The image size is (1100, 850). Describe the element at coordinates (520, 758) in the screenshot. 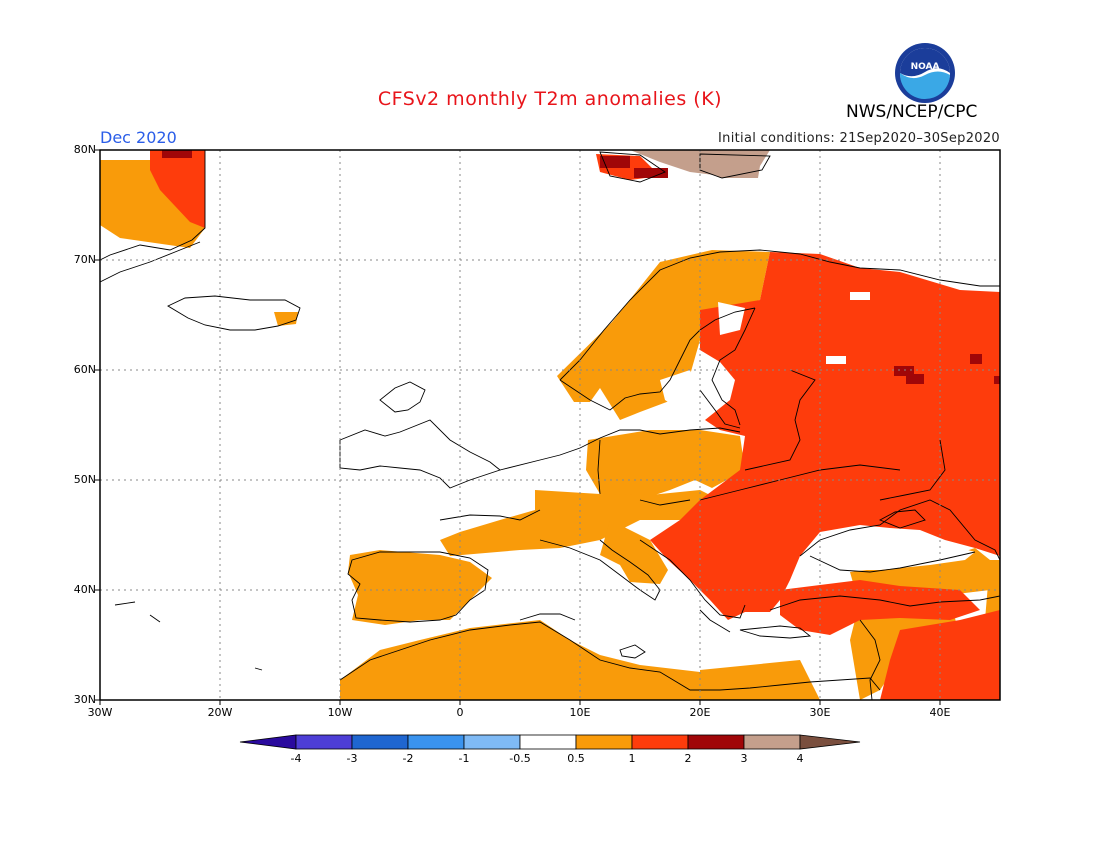

I see `colorbar-label: -0.5` at that location.